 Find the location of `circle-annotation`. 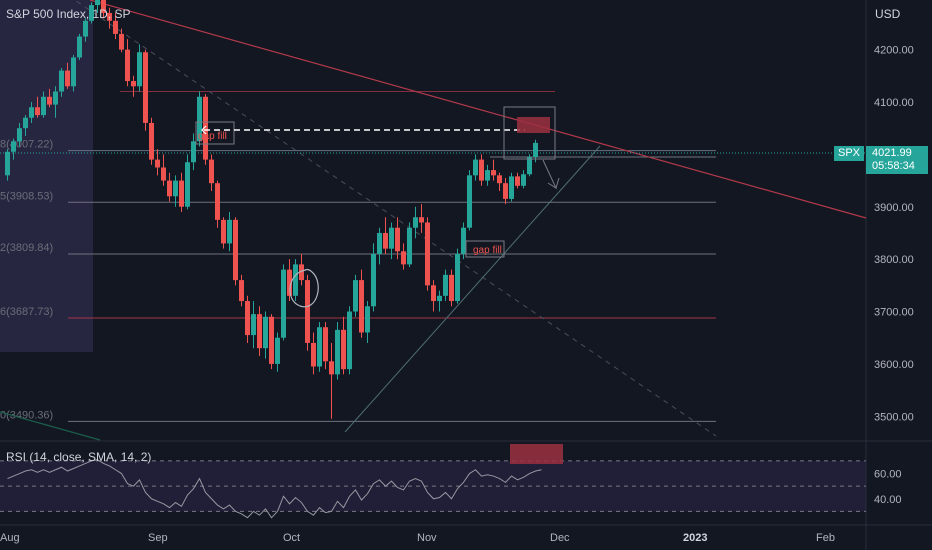

circle-annotation is located at coordinates (304, 288).